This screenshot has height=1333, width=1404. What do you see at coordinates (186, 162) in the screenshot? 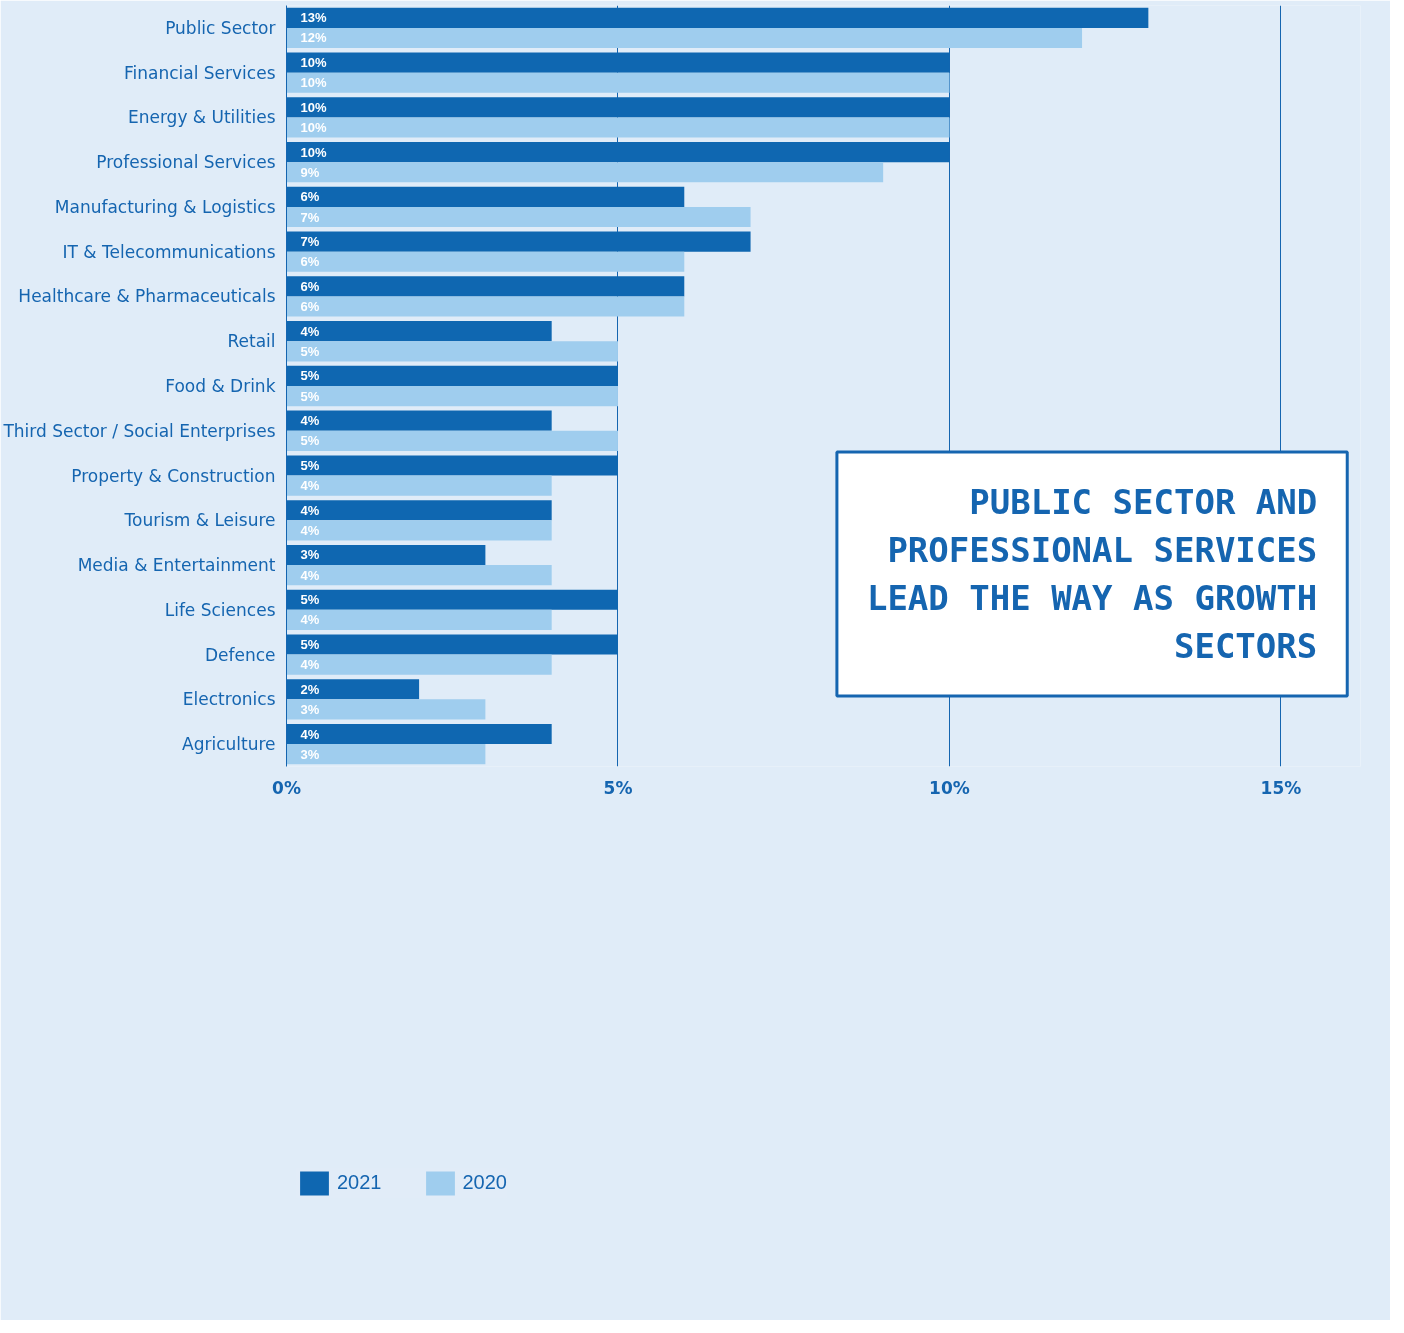
I see `y-tick-label: Professional Services` at bounding box center [186, 162].